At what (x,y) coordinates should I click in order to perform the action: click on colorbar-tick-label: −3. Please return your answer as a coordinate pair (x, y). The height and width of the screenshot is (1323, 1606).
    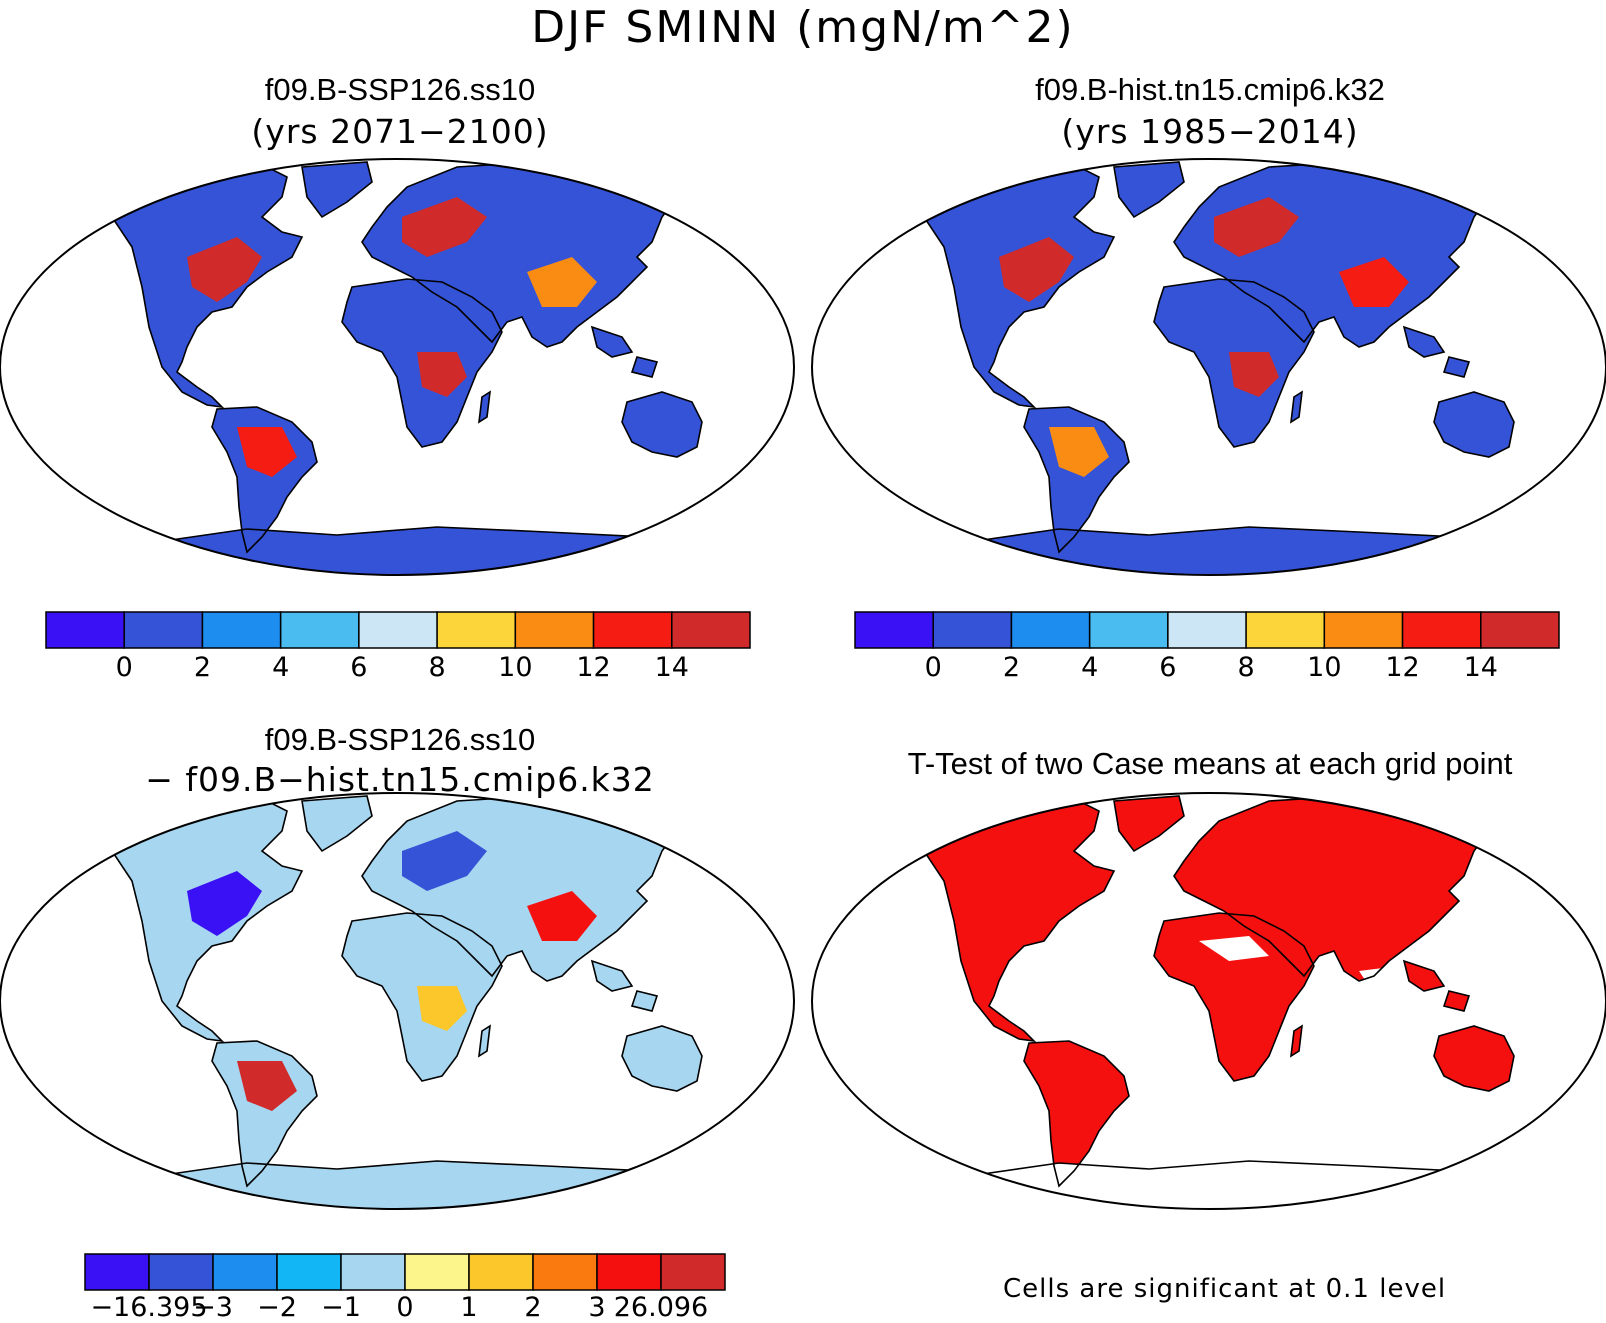
    Looking at the image, I should click on (213, 1307).